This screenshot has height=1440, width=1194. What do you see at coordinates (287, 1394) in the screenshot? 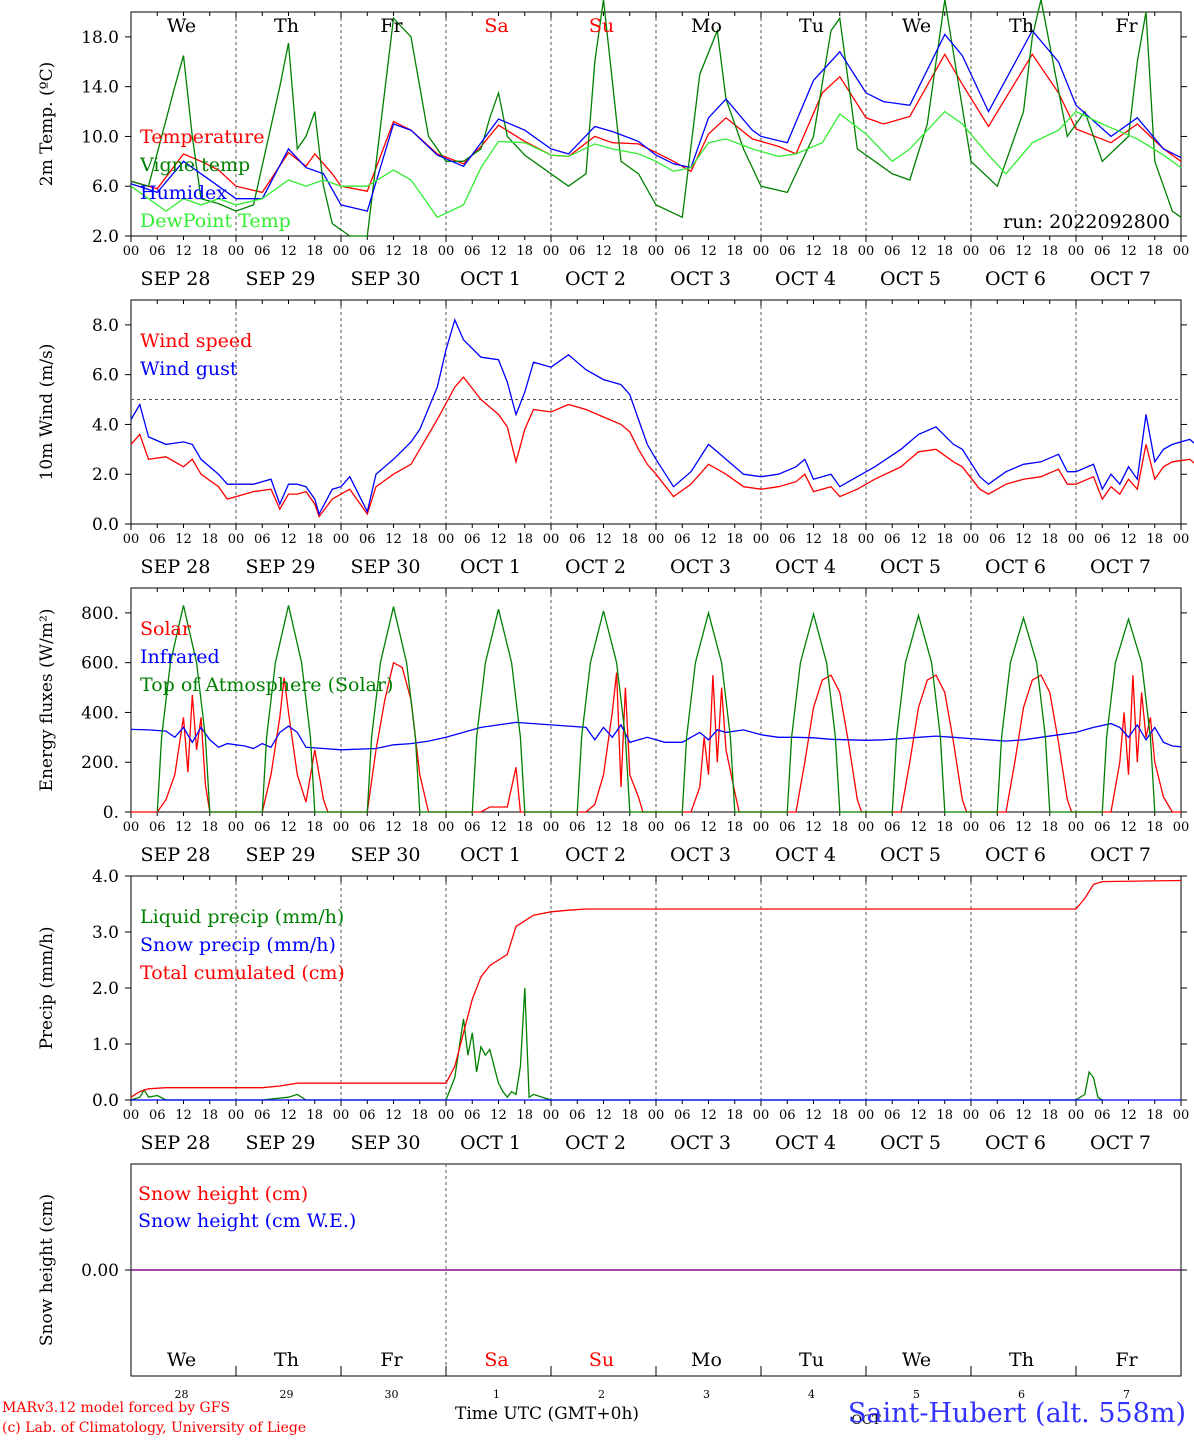
I see `day-number: 29` at bounding box center [287, 1394].